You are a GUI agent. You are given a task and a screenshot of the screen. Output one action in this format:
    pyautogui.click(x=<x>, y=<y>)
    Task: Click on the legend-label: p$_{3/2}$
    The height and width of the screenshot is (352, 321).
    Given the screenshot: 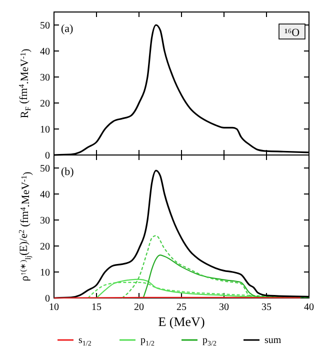 What is the action you would take?
    pyautogui.click(x=209, y=341)
    